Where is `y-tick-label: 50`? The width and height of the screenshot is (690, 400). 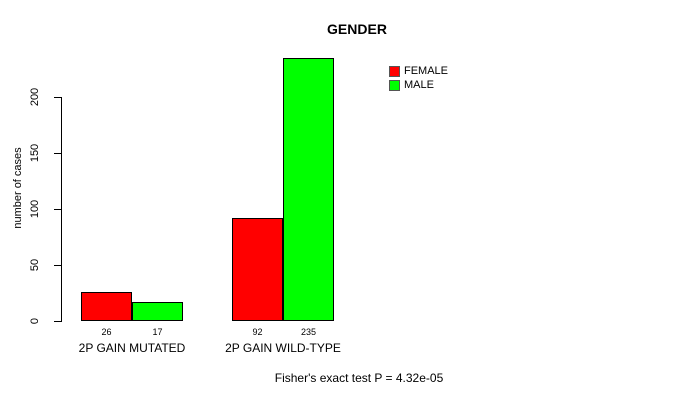
y-tick-label: 50 is located at coordinates (35, 265).